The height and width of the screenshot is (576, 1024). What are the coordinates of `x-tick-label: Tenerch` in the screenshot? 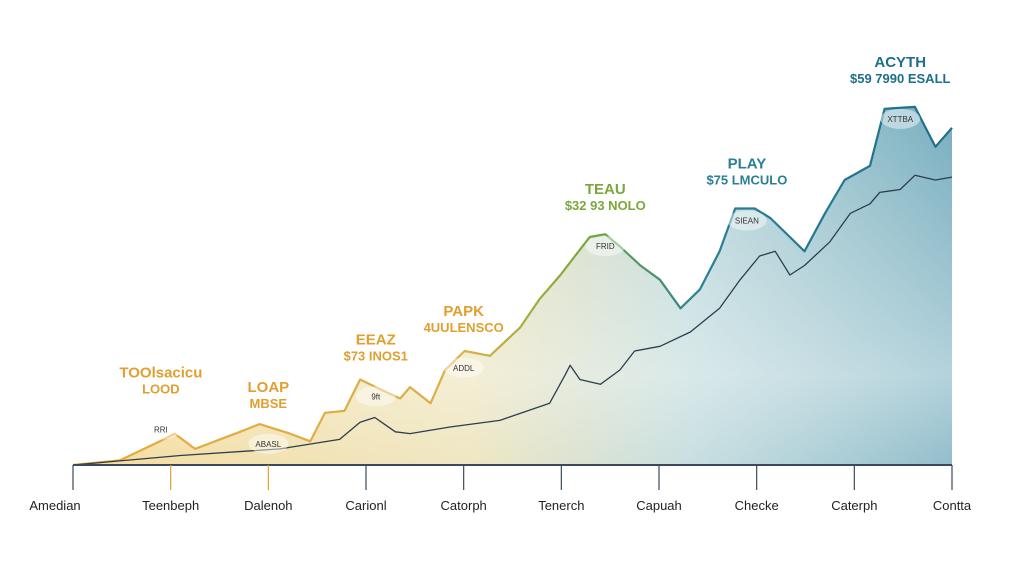 It's located at (561, 505).